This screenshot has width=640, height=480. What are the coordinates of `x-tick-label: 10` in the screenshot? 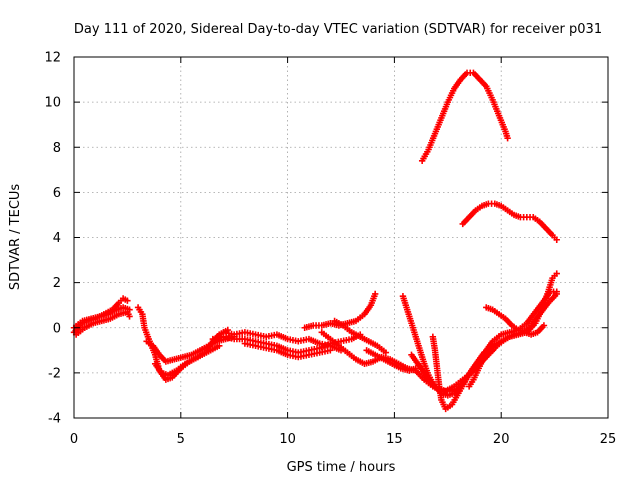 It's located at (287, 439).